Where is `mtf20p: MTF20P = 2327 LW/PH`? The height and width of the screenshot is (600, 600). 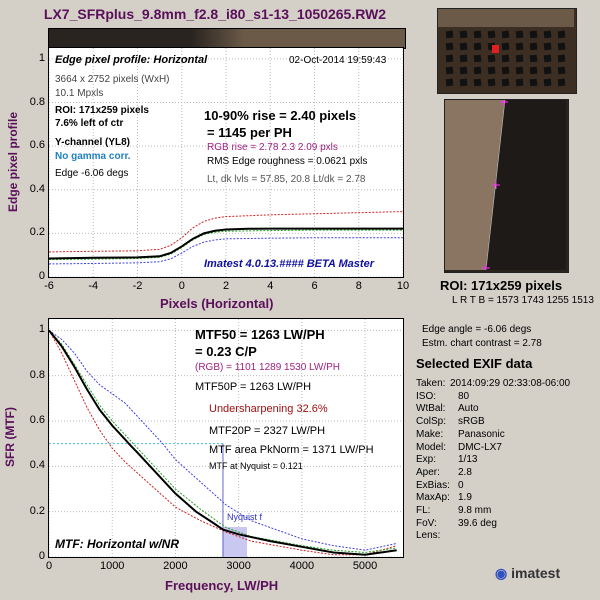
mtf20p: MTF20P = 2327 LW/PH is located at coordinates (267, 431).